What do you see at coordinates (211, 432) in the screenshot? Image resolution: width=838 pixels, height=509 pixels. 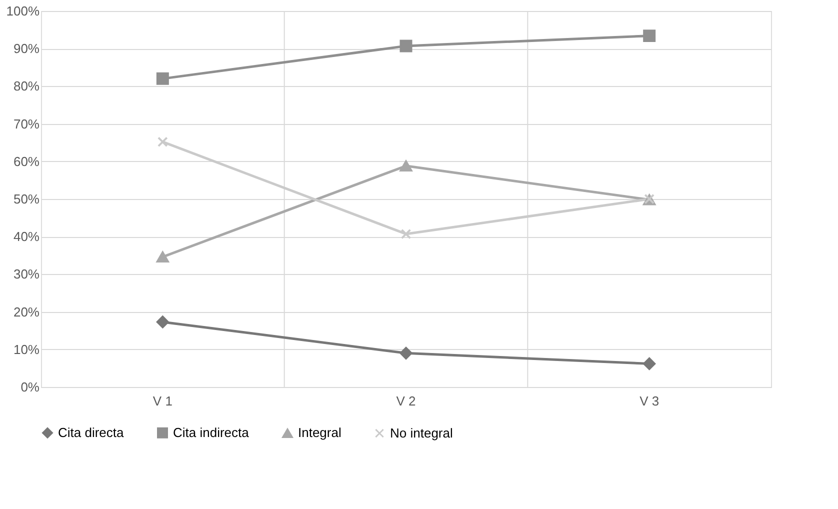 I see `legend-label: Cita indirecta` at bounding box center [211, 432].